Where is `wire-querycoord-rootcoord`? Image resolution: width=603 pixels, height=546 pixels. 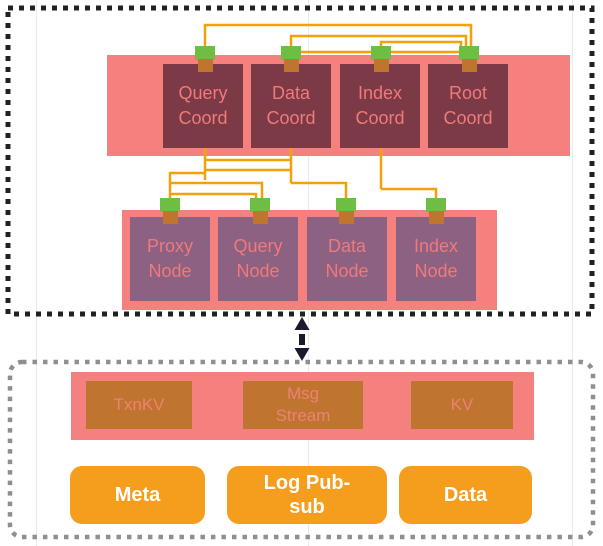
wire-querycoord-rootcoord is located at coordinates (338, 34).